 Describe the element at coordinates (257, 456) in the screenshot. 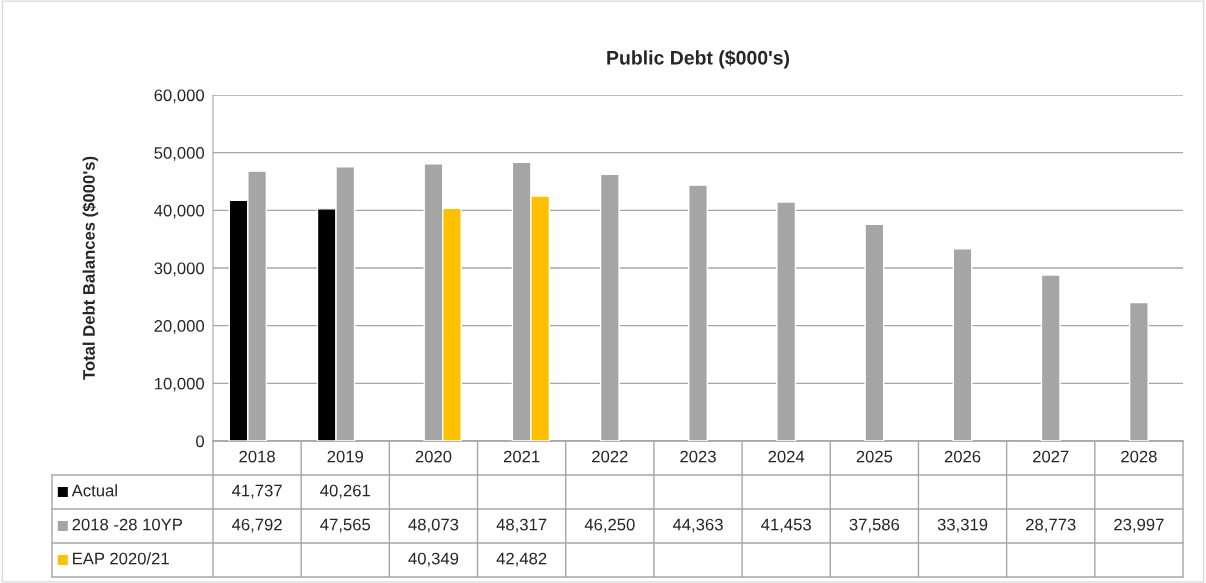

I see `x-tick-label: 2018` at that location.